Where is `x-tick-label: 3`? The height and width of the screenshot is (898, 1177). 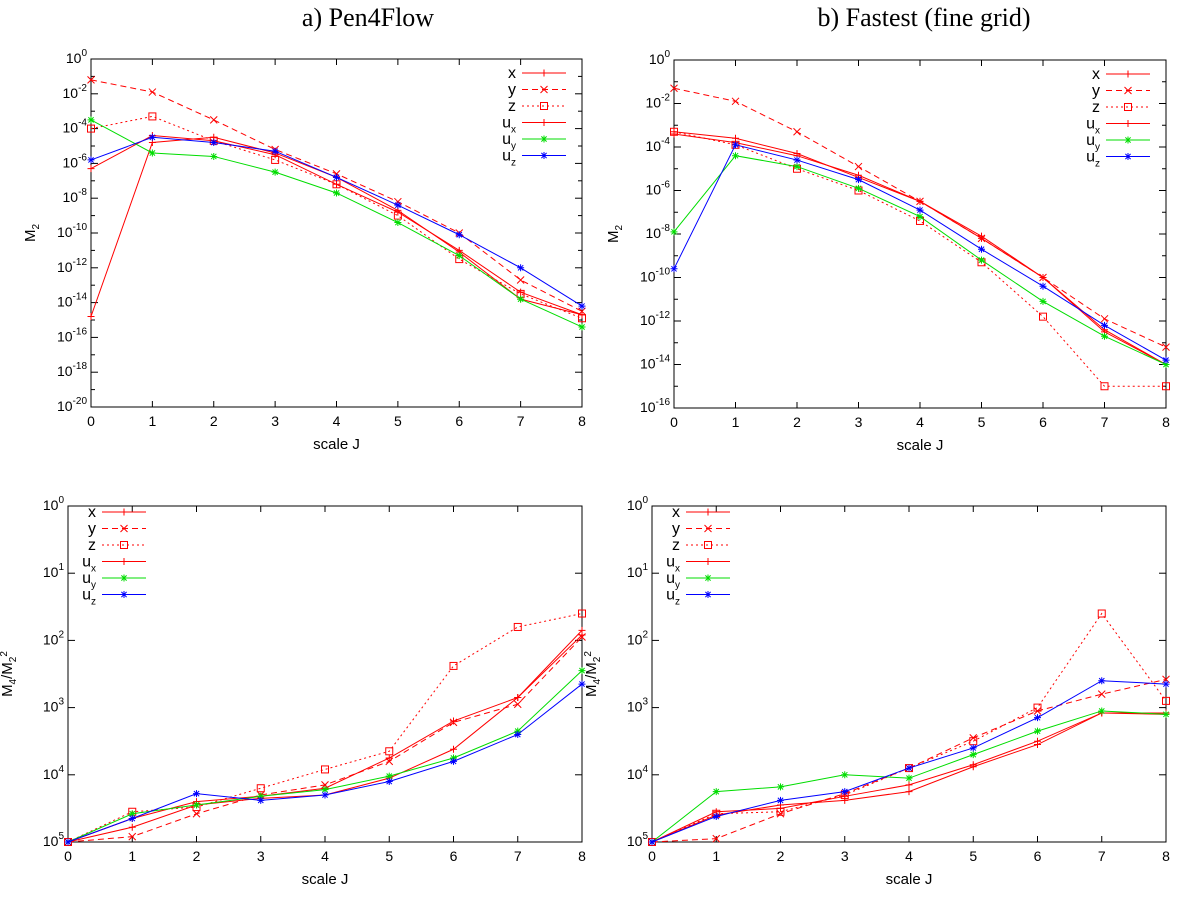 x-tick-label: 3 is located at coordinates (845, 856).